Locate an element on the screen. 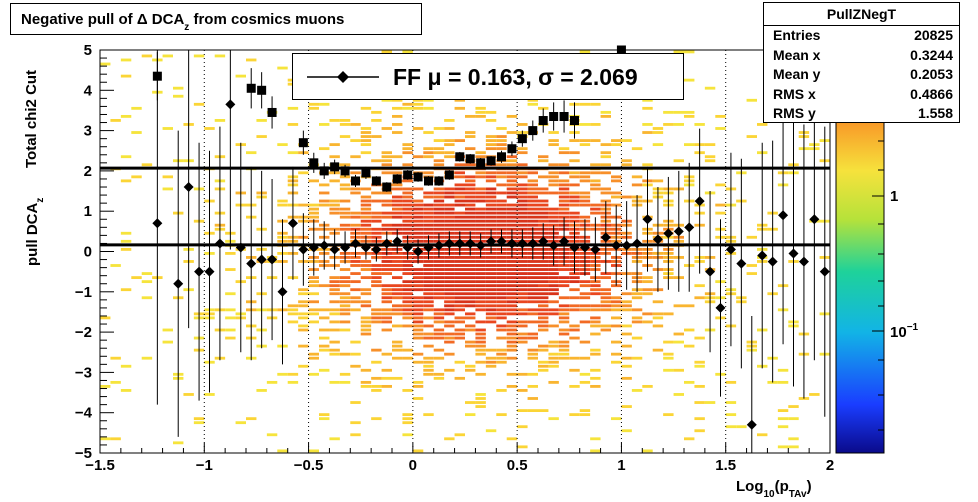 Image resolution: width=978 pixels, height=502 pixels. y-tick-label: −4 is located at coordinates (84, 413).